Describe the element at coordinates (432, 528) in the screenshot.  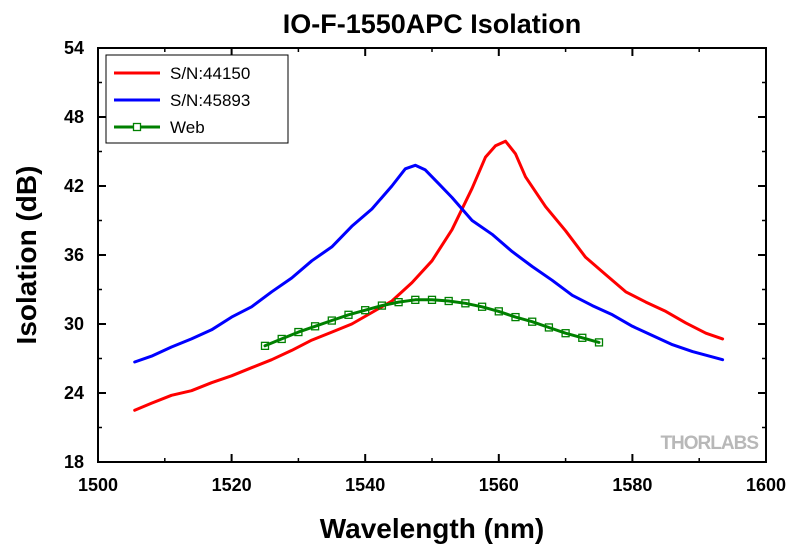
I see `x-axis-label: Wavelength (nm)` at that location.